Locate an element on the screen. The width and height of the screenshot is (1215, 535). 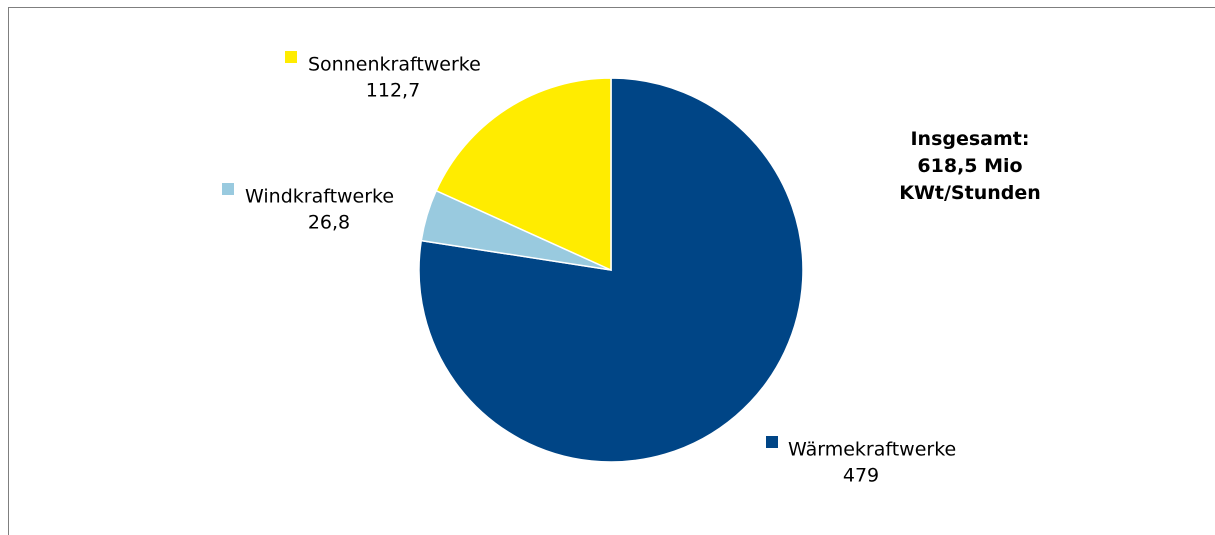
total-value: 618,5 Mio is located at coordinates (970, 166).